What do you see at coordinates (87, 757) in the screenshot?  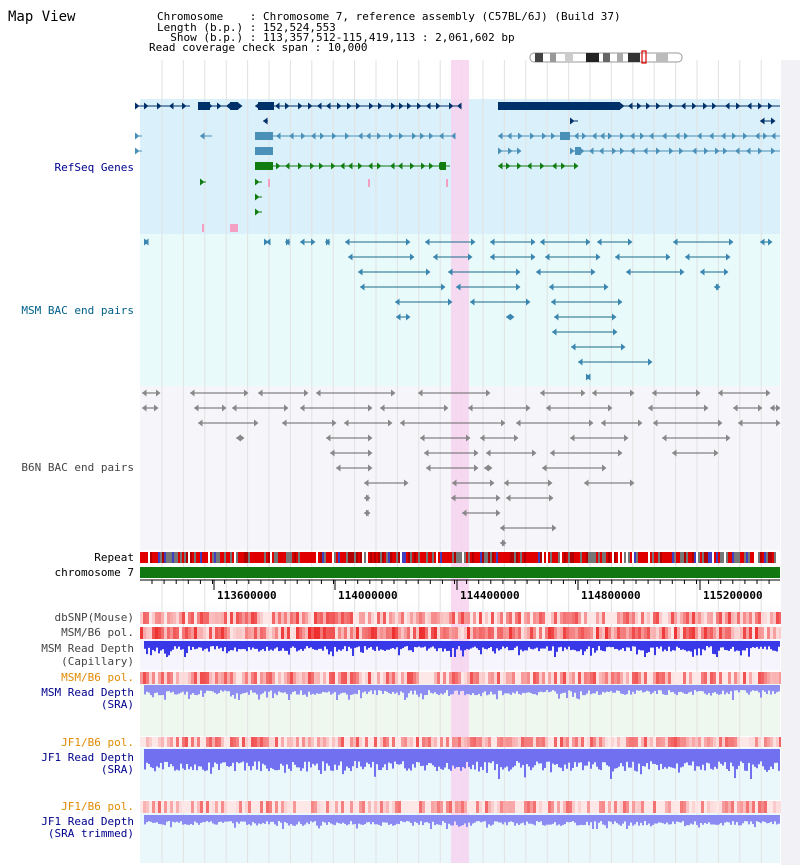 I see `track-label-jf1-read-depth-sra: JF1 Read Depth` at bounding box center [87, 757].